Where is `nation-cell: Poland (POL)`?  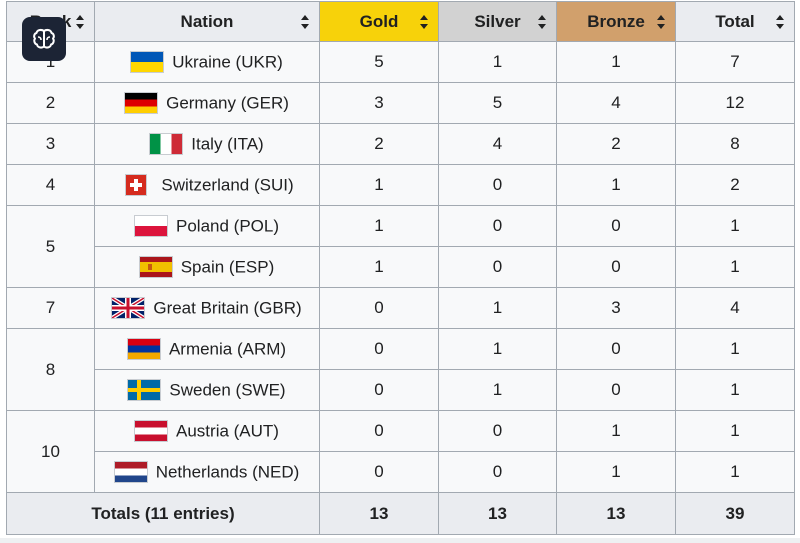 nation-cell: Poland (POL) is located at coordinates (207, 226).